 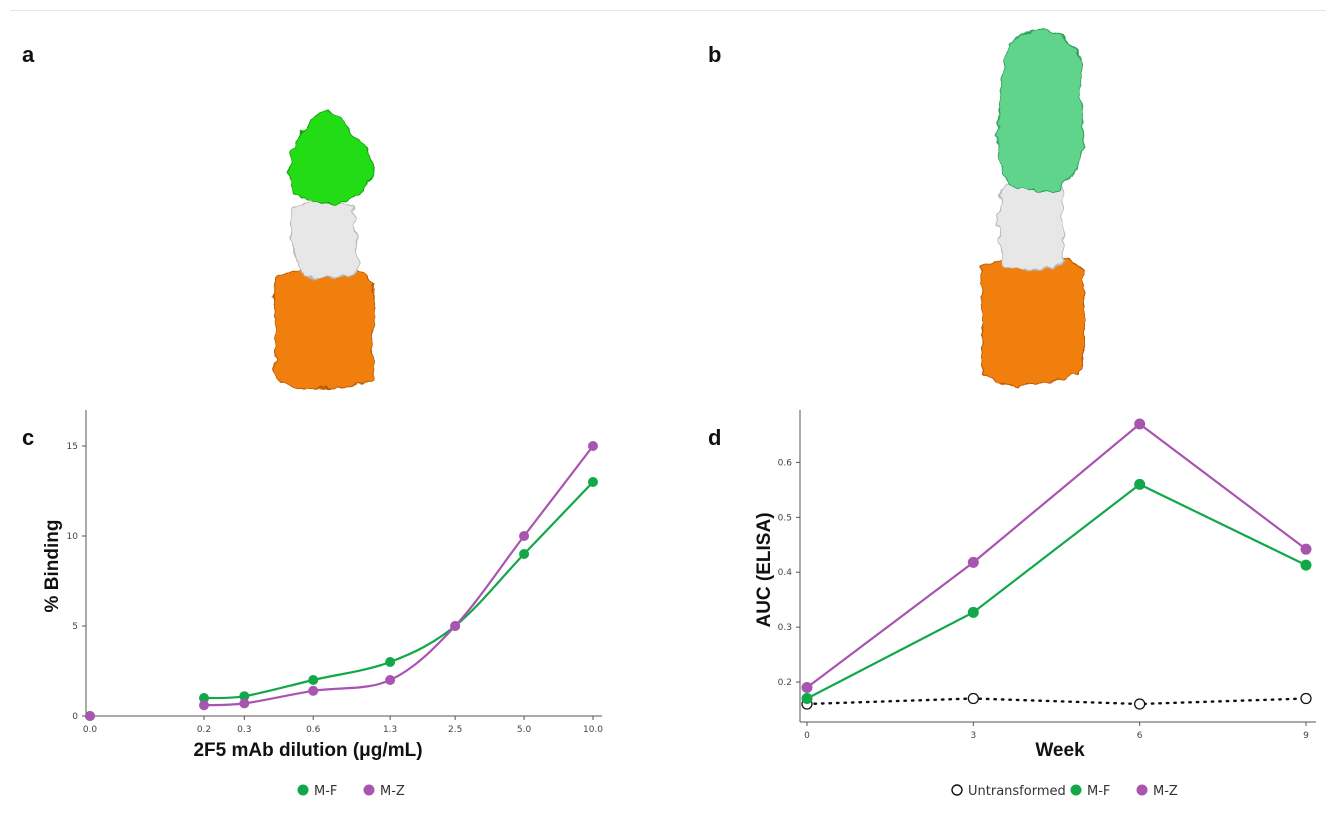 What do you see at coordinates (204, 730) in the screenshot?
I see `x-tick-label: 0.2` at bounding box center [204, 730].